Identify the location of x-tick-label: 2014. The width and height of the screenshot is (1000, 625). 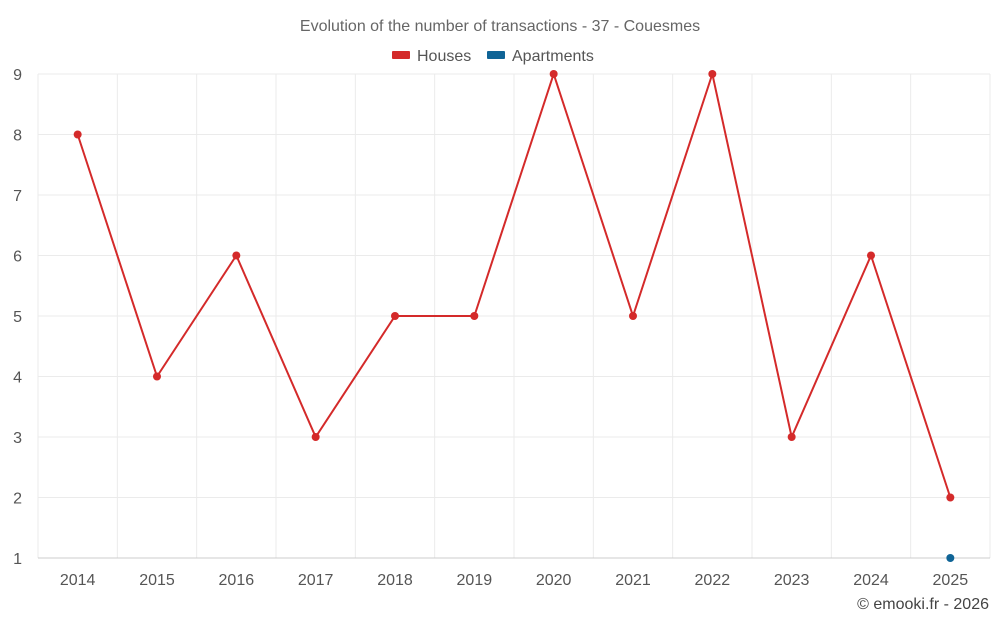
(78, 580).